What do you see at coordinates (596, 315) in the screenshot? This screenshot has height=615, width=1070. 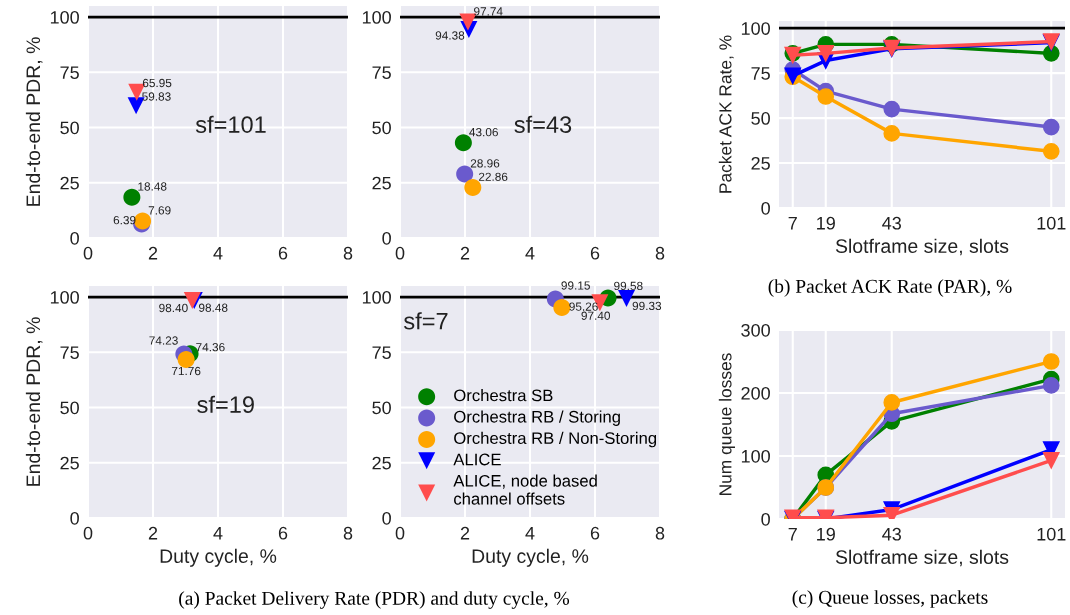 I see `data-label: 97.40` at bounding box center [596, 315].